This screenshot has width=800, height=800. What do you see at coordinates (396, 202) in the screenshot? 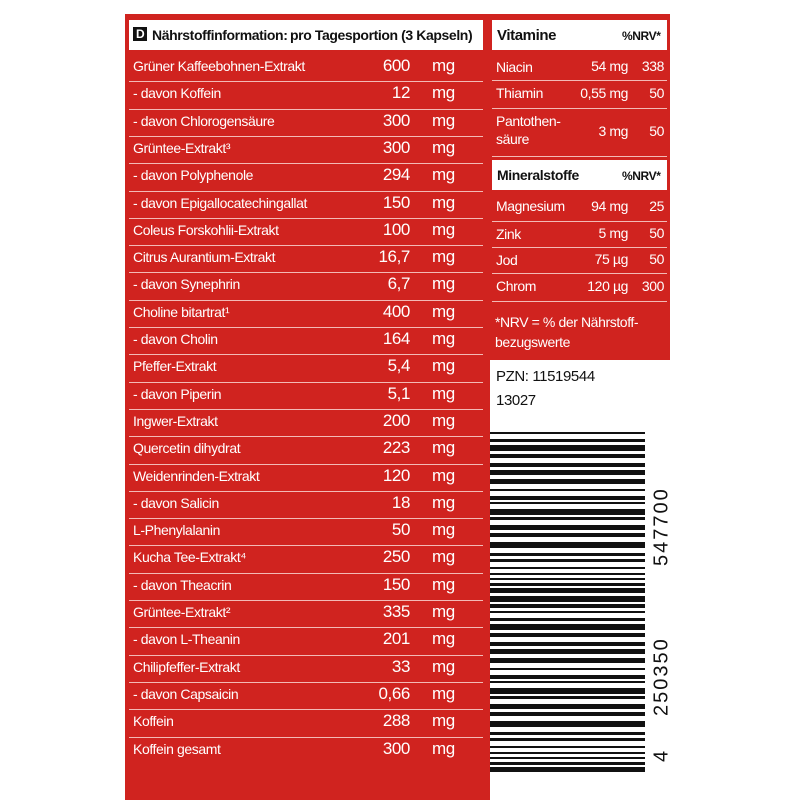
I see `amount: 150` at bounding box center [396, 202].